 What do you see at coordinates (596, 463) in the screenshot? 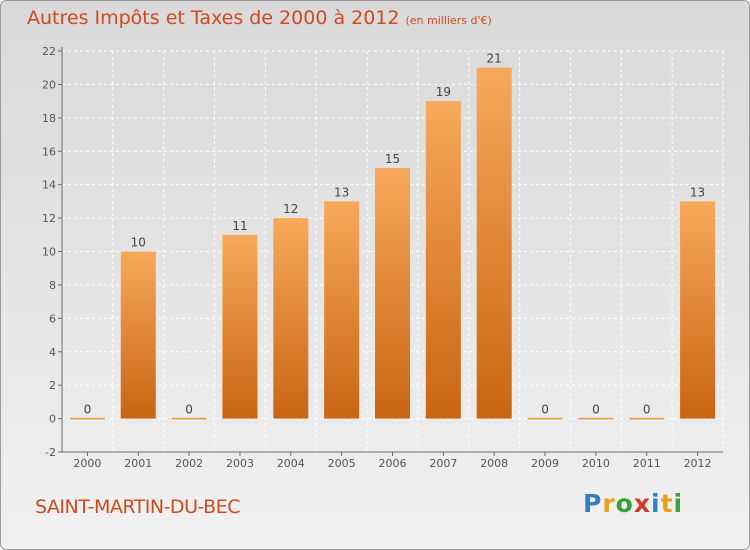
I see `x-tick-label: 2010` at bounding box center [596, 463].